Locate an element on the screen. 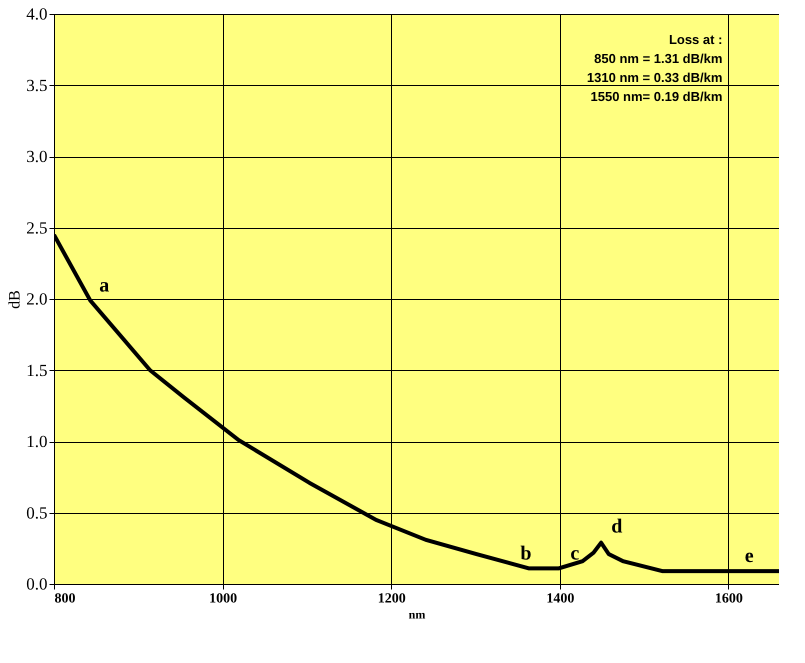 The width and height of the screenshot is (805, 663). y-tick-label: 0.0 is located at coordinates (37, 584).